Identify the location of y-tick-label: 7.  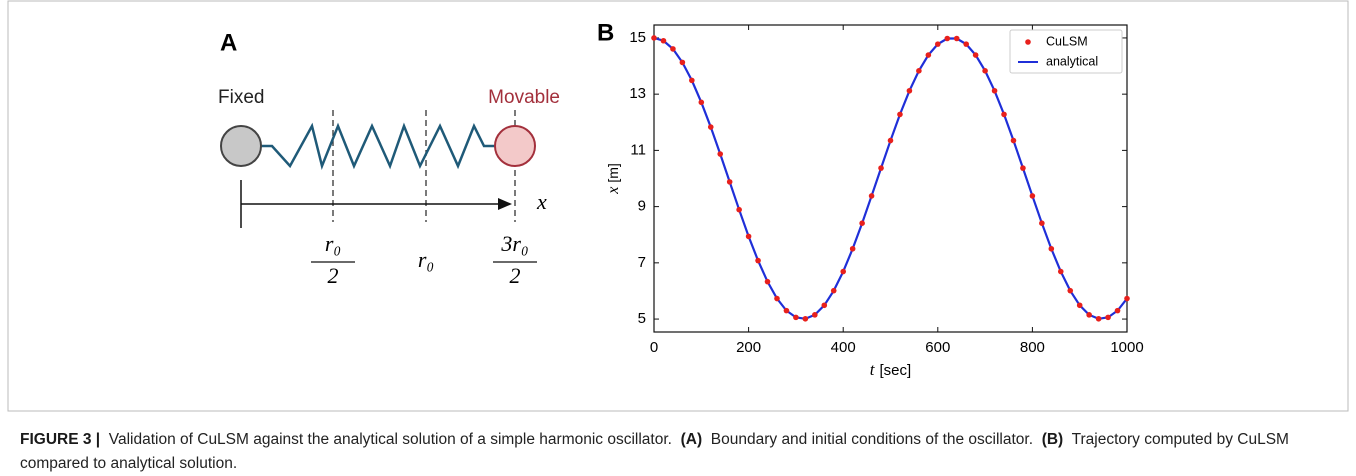
(642, 262).